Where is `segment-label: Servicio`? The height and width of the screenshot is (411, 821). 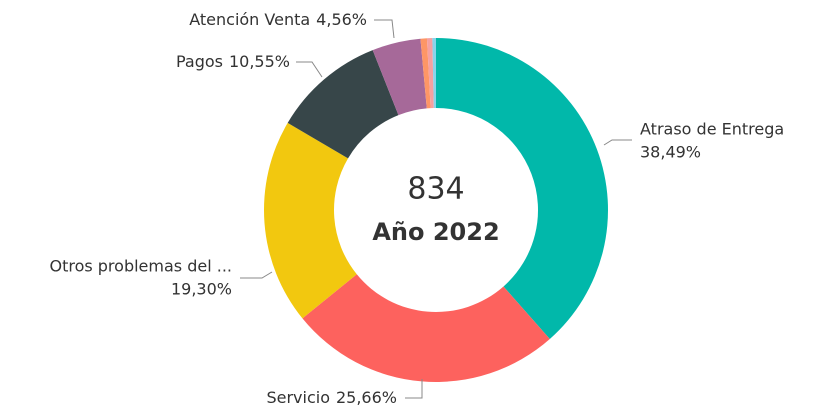
segment-label: Servicio is located at coordinates (298, 397).